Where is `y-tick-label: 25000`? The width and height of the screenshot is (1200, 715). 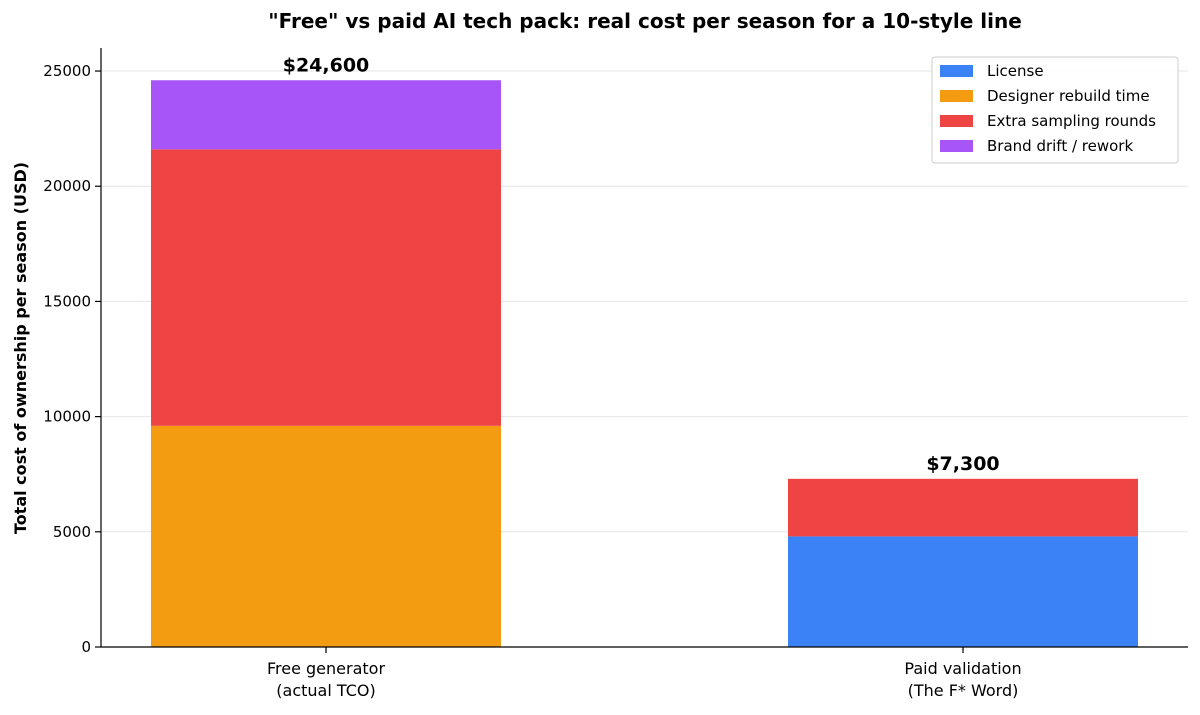
y-tick-label: 25000 is located at coordinates (67, 71).